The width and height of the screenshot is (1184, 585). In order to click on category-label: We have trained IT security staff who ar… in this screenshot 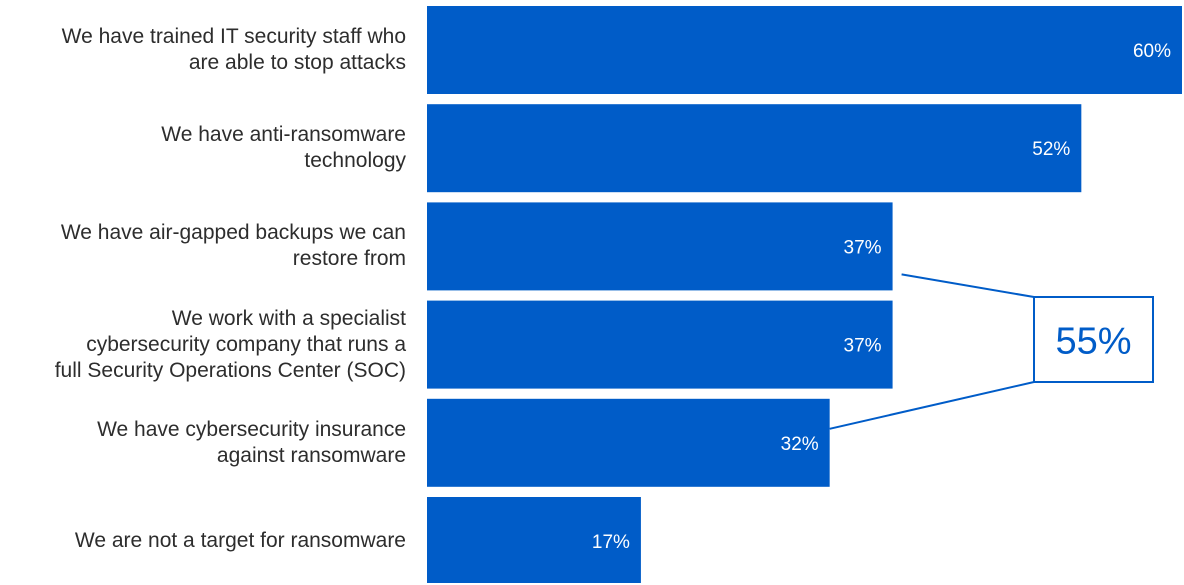, I will do `click(203, 50)`.